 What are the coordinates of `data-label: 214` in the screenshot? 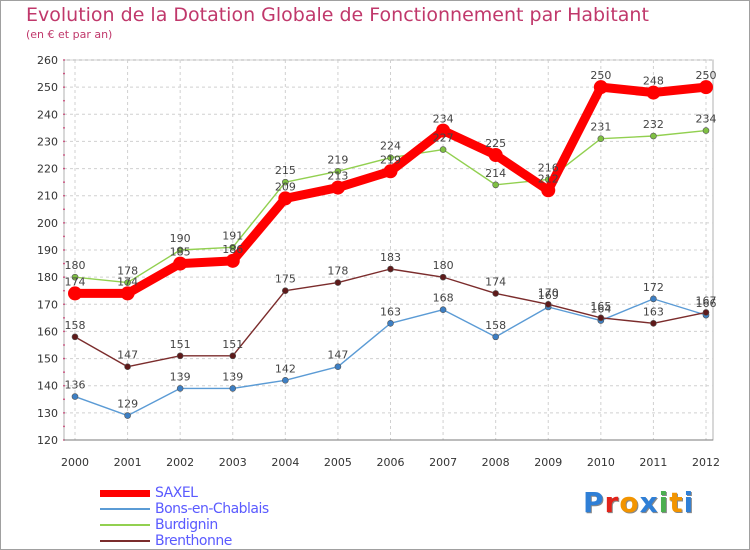 It's located at (495, 173).